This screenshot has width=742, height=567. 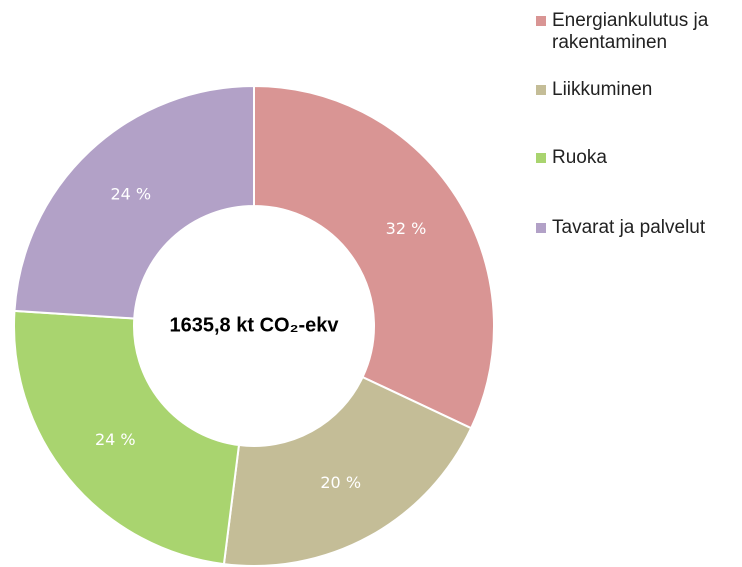 I want to click on value-label: 20 %, so click(x=340, y=482).